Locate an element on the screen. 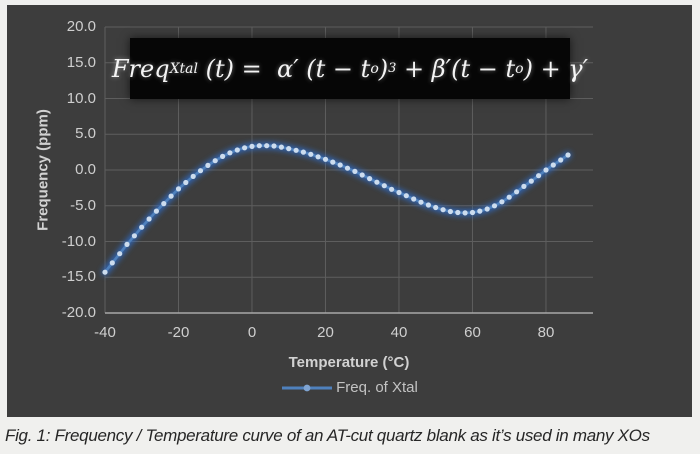 This screenshot has height=454, width=700. x-axis-tick-label: -20 is located at coordinates (178, 332).